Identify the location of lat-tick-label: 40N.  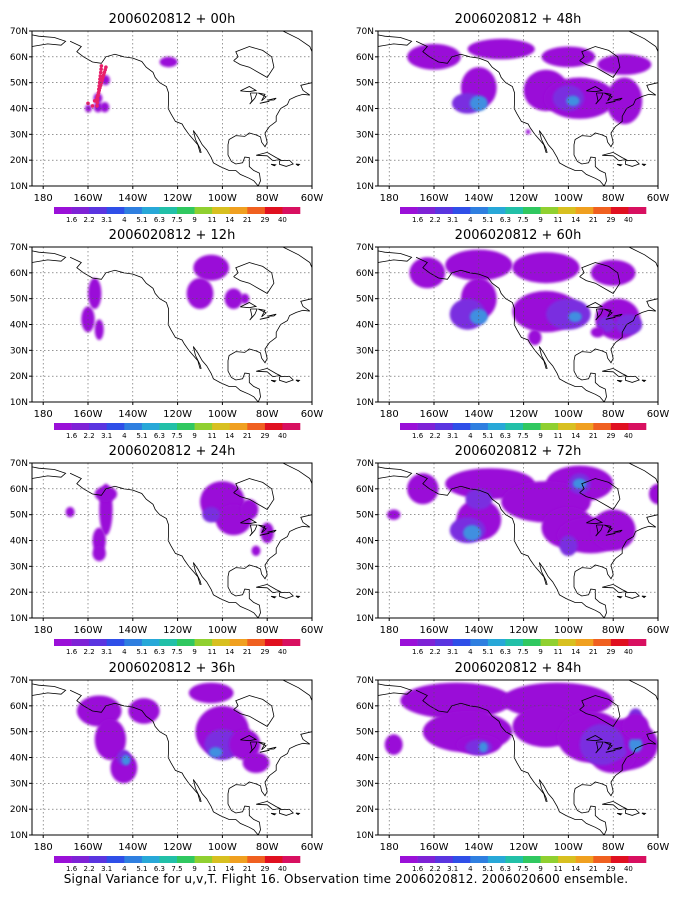
(19, 759).